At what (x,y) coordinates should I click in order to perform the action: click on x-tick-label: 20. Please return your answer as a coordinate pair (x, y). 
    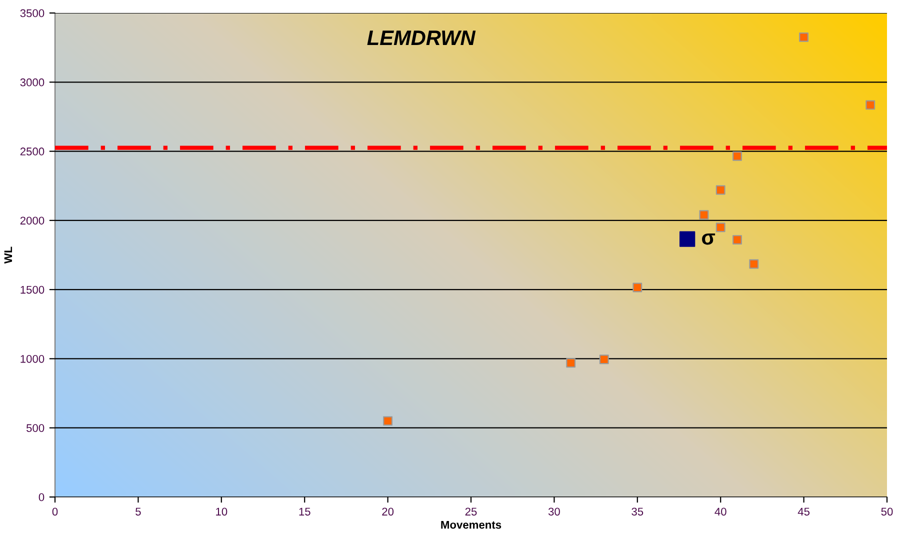
    Looking at the image, I should click on (388, 512).